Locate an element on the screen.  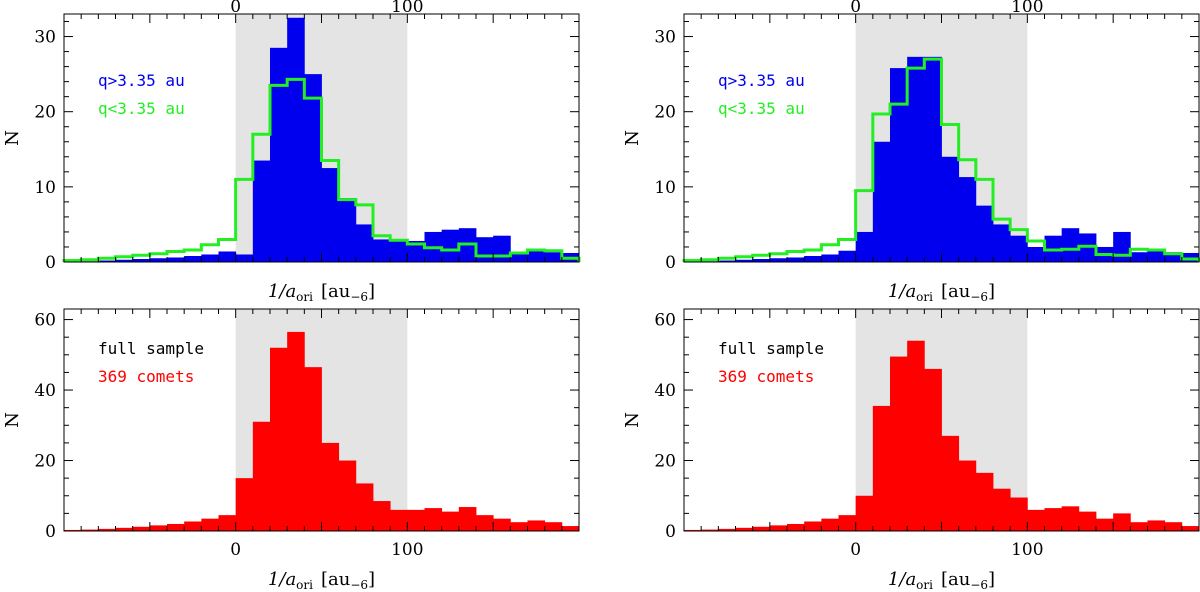
x-tick-label-bottom: 0 is located at coordinates (235, 550).